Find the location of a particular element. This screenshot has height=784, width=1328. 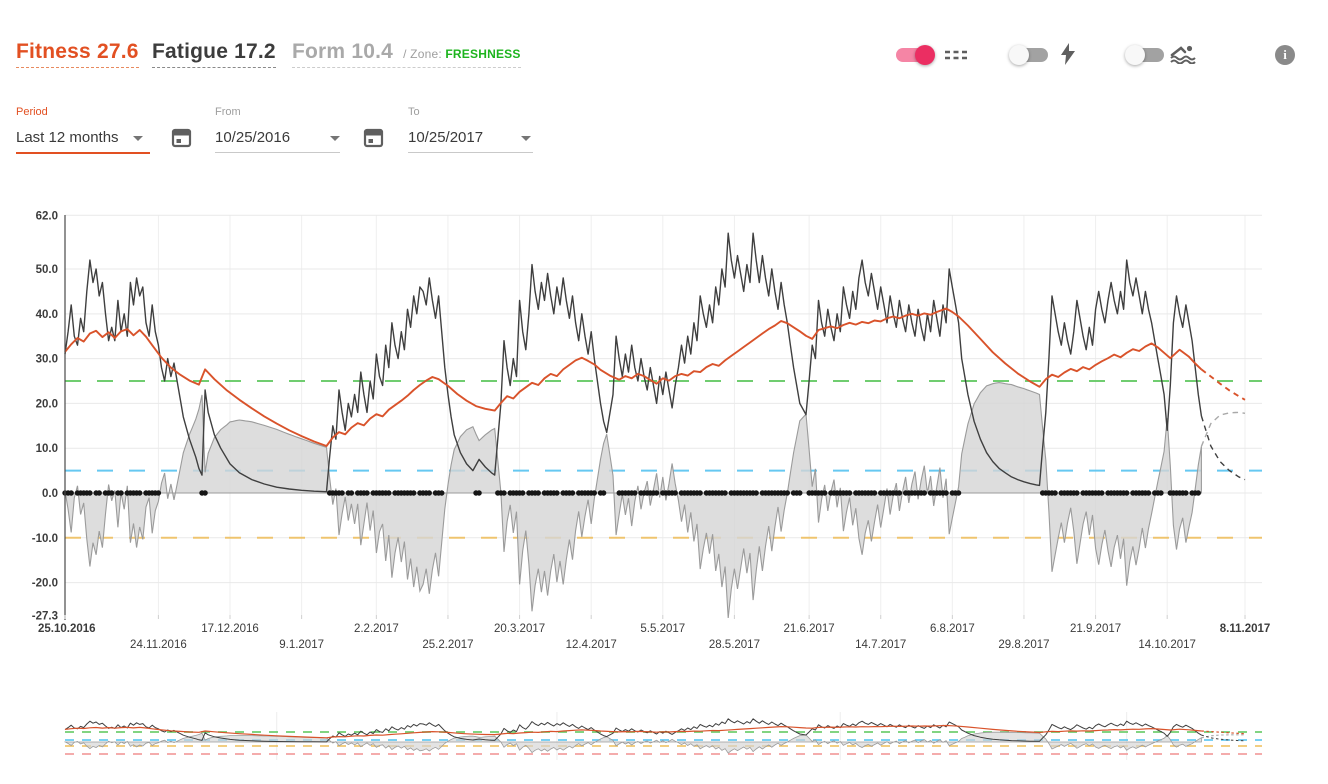

mini-navigator-chart is located at coordinates (664, 740).